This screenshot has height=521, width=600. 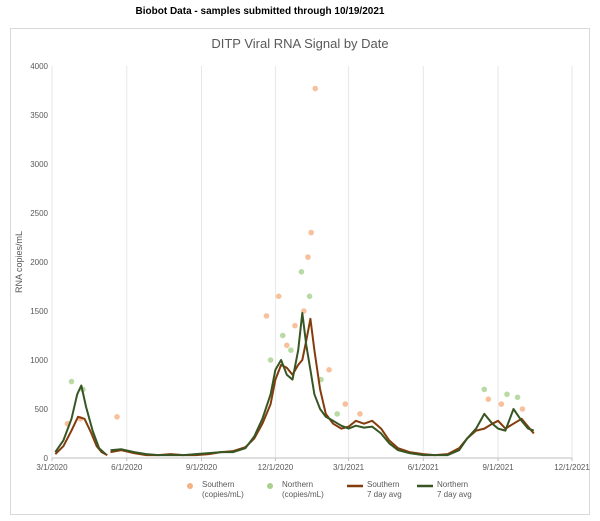 What do you see at coordinates (39, 311) in the screenshot?
I see `y-tick-label: 1500` at bounding box center [39, 311].